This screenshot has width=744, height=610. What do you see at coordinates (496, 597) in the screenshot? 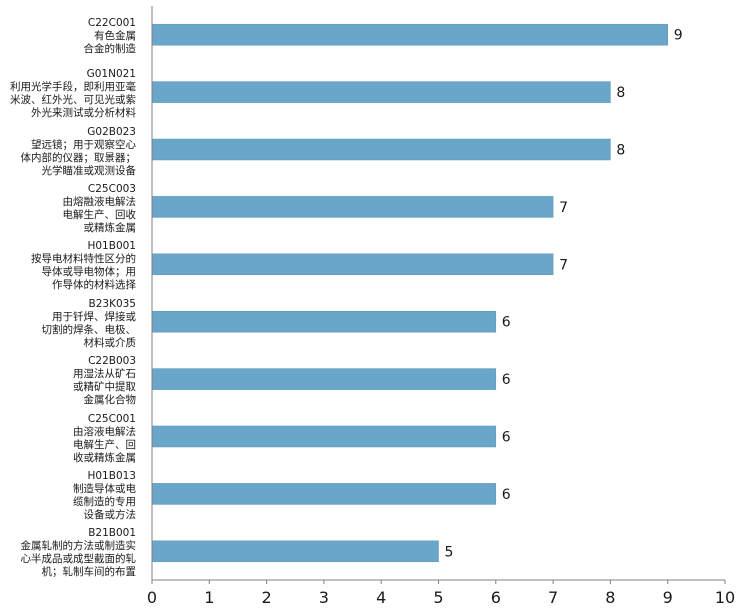
I see `x-tick-label: 6` at bounding box center [496, 597].